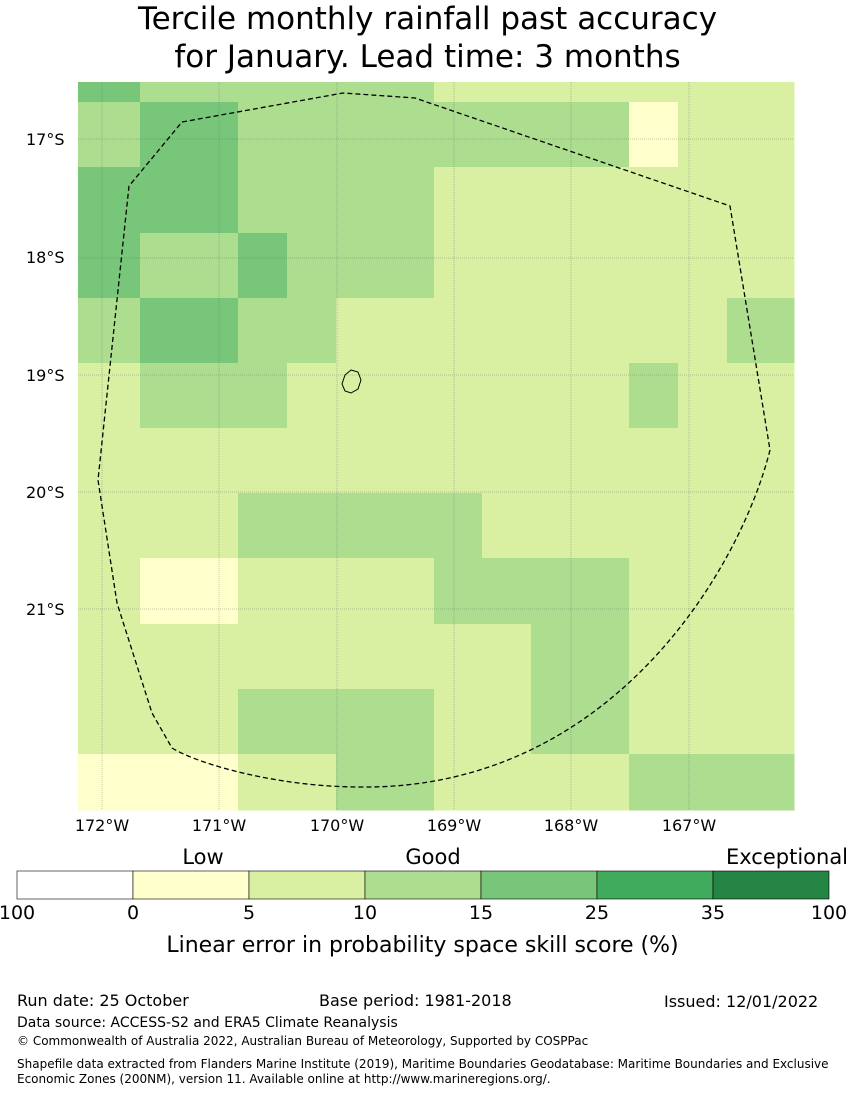  Describe the element at coordinates (571, 825) in the screenshot. I see `lon-label-168w: 168°W` at that location.